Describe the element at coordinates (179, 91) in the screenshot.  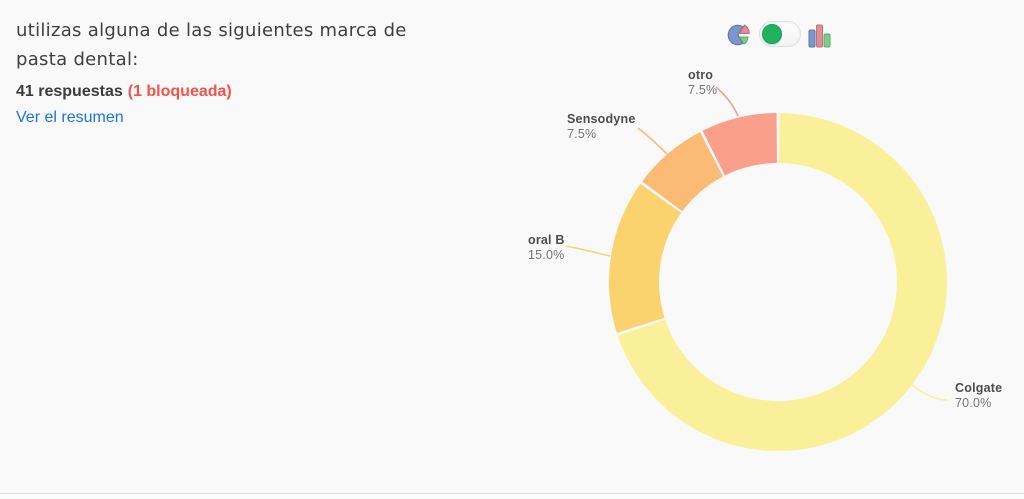
I see `blocked-responses-note: (1 bloqueada)` at that location.